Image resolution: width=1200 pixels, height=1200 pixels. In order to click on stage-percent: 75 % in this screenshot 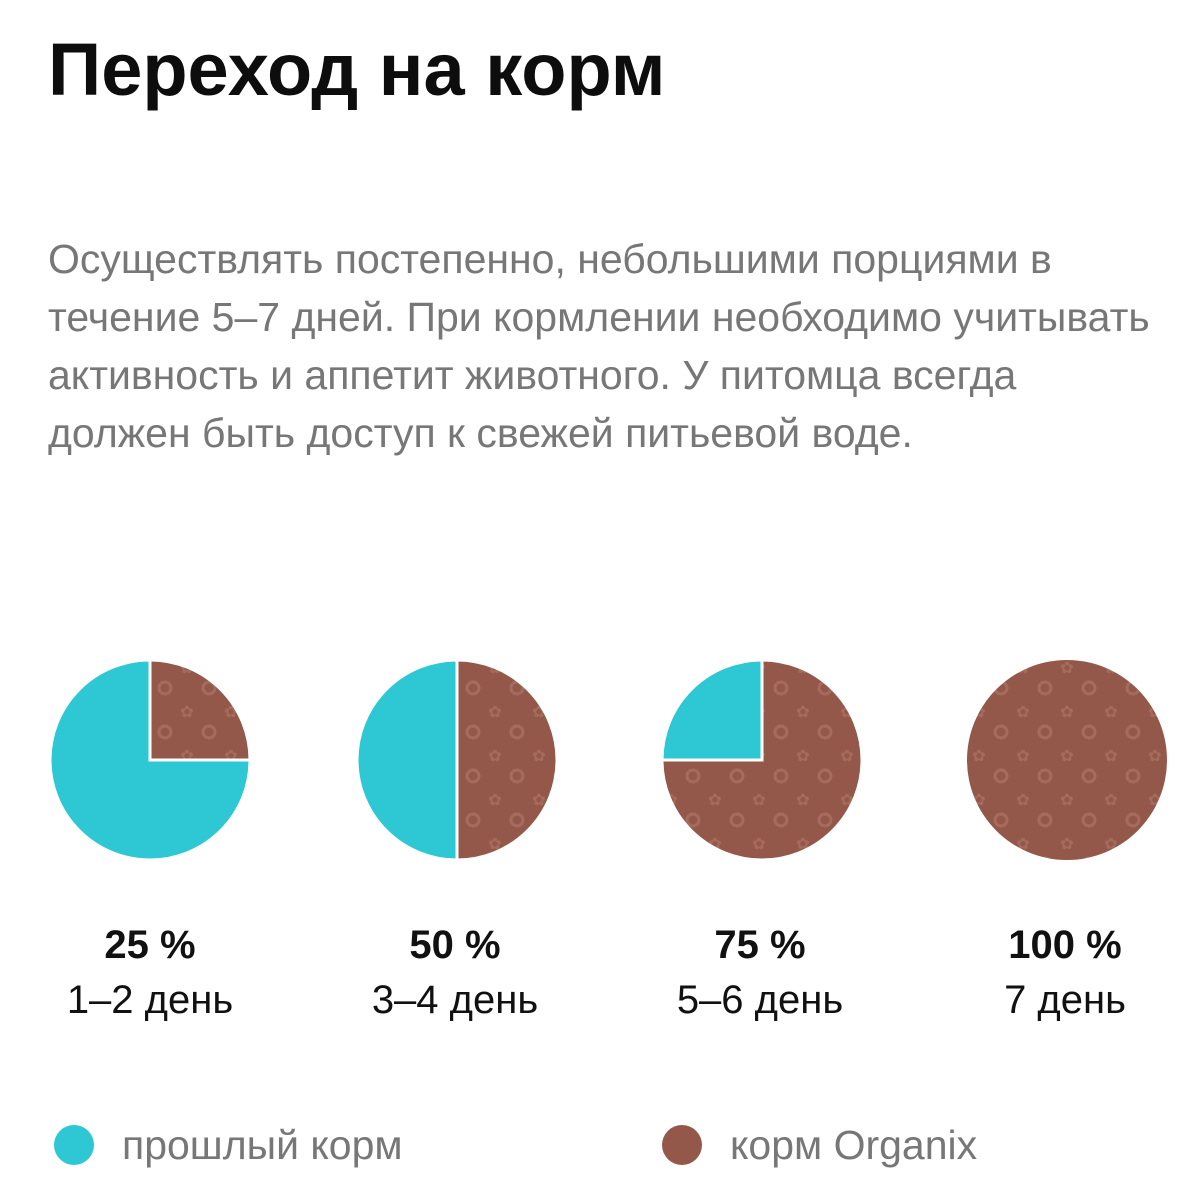, I will do `click(760, 945)`.